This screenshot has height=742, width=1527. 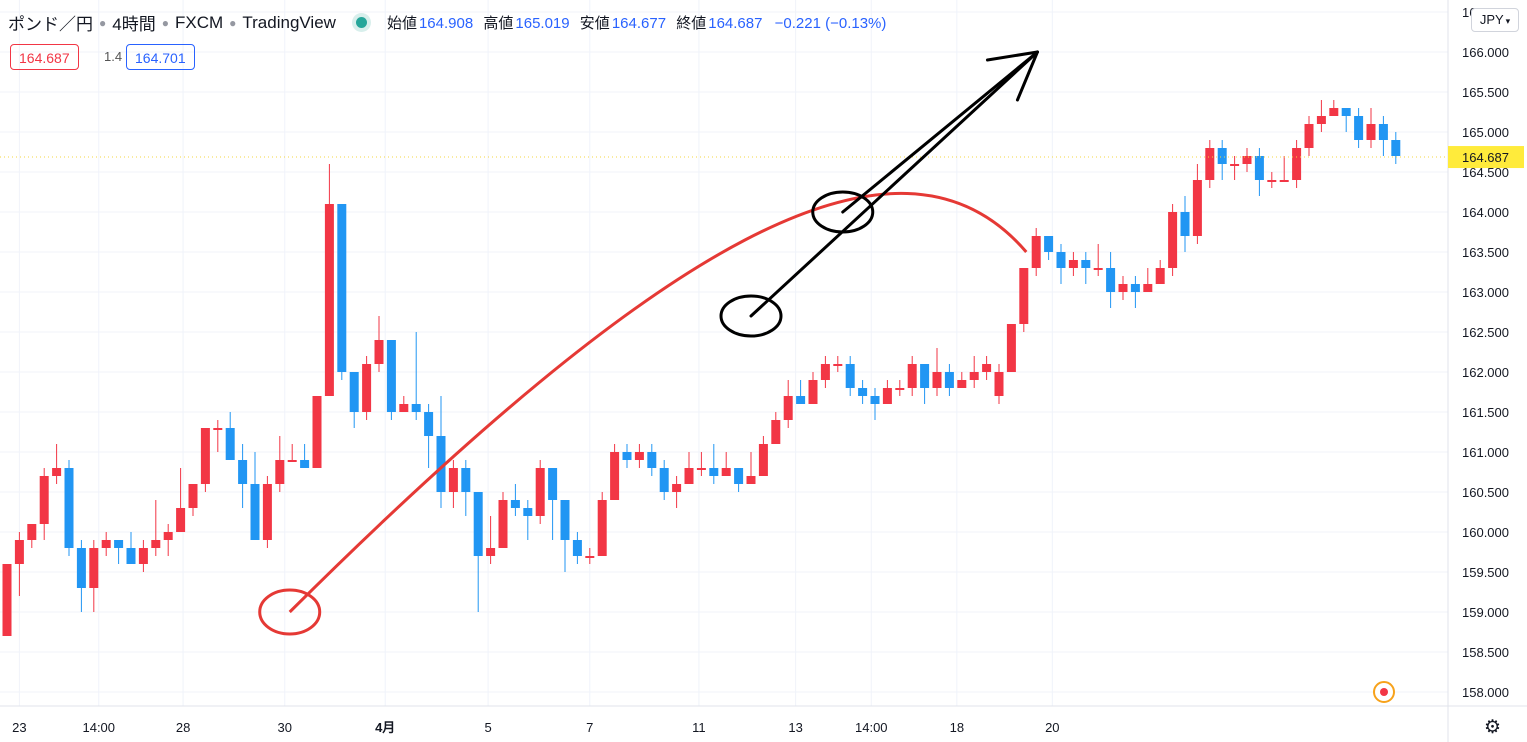 I want to click on market-status-icon, so click(x=361, y=22).